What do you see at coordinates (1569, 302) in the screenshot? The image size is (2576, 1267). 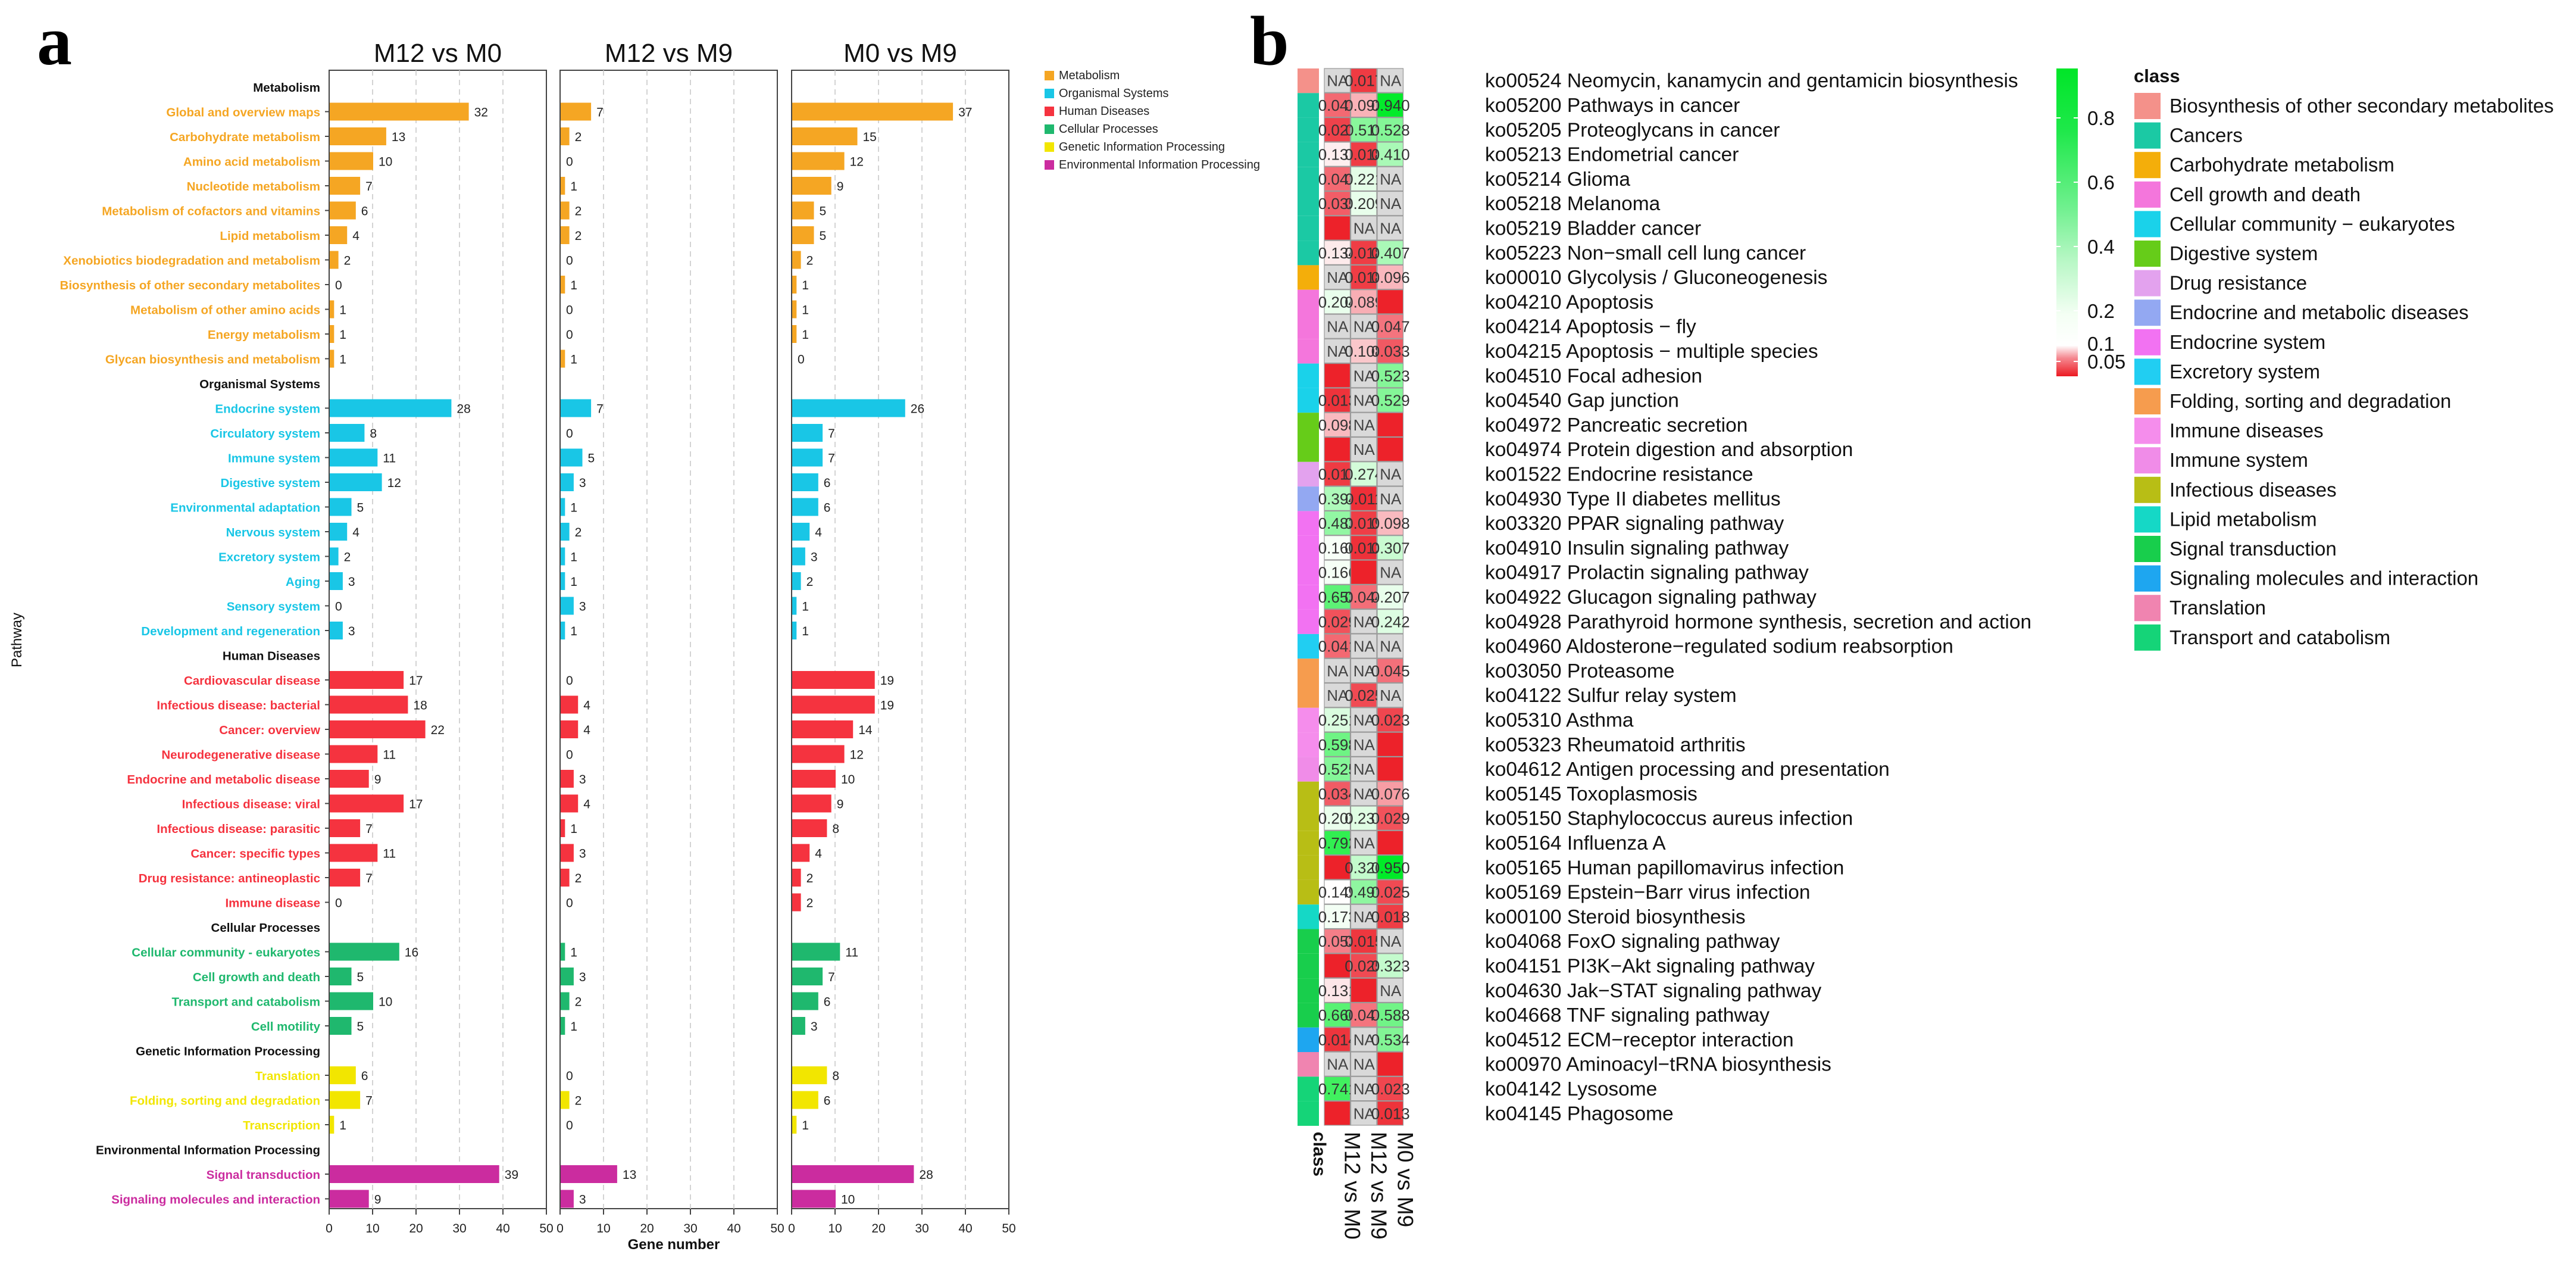 I see `pathway-row-label: ko04210 Apoptosis` at bounding box center [1569, 302].